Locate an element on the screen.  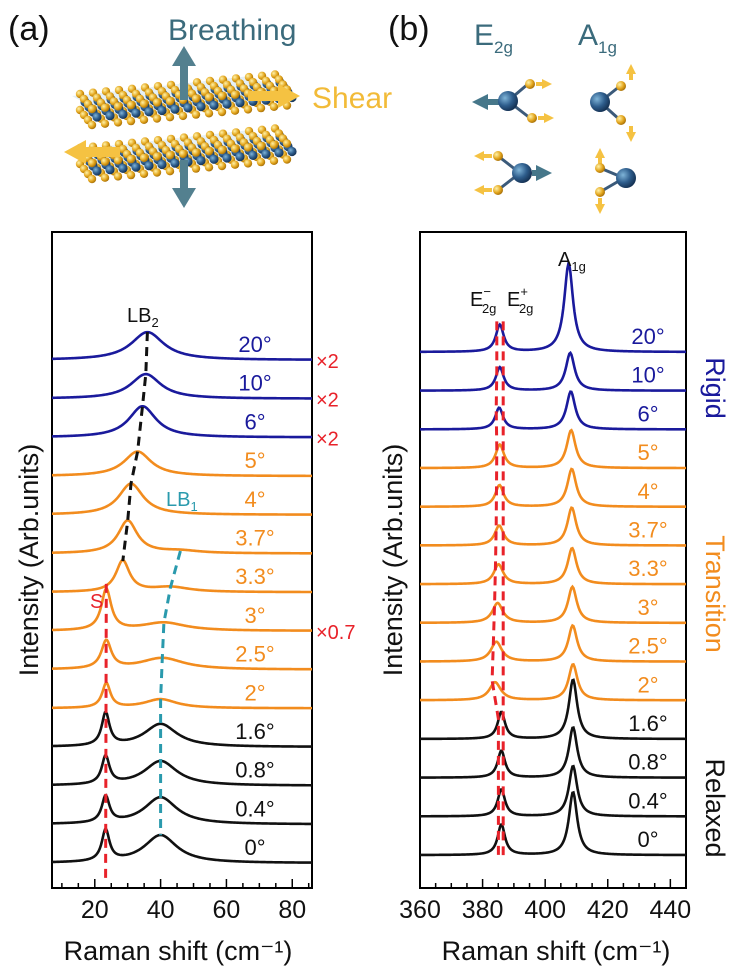
panel-b-letter: (b) is located at coordinates (409, 29).